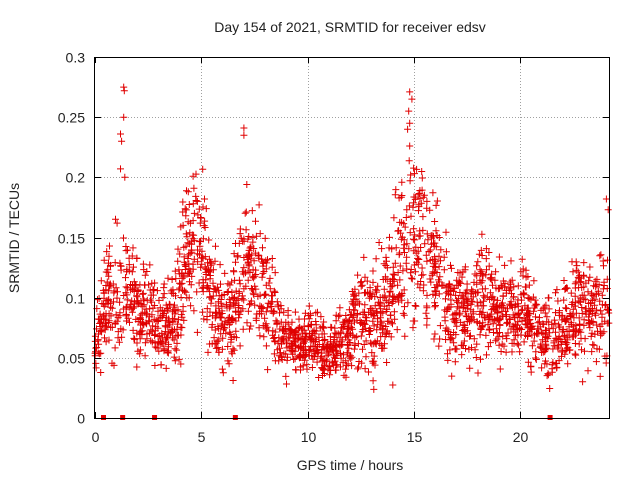 Image resolution: width=640 pixels, height=480 pixels. What do you see at coordinates (350, 465) in the screenshot?
I see `x-axis-label: GPS time / hours` at bounding box center [350, 465].